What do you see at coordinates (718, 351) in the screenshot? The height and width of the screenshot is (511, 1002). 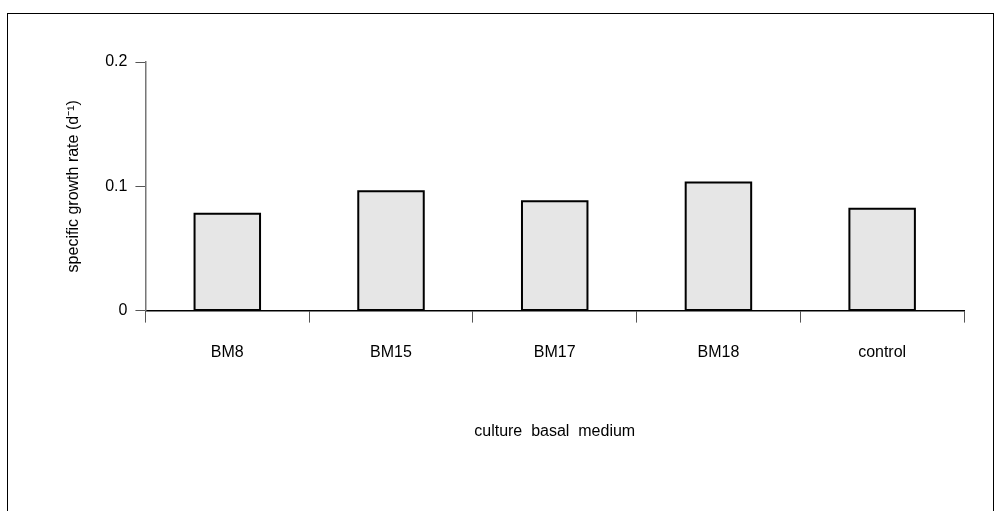 I see `x-tick-label: BM18` at bounding box center [718, 351].